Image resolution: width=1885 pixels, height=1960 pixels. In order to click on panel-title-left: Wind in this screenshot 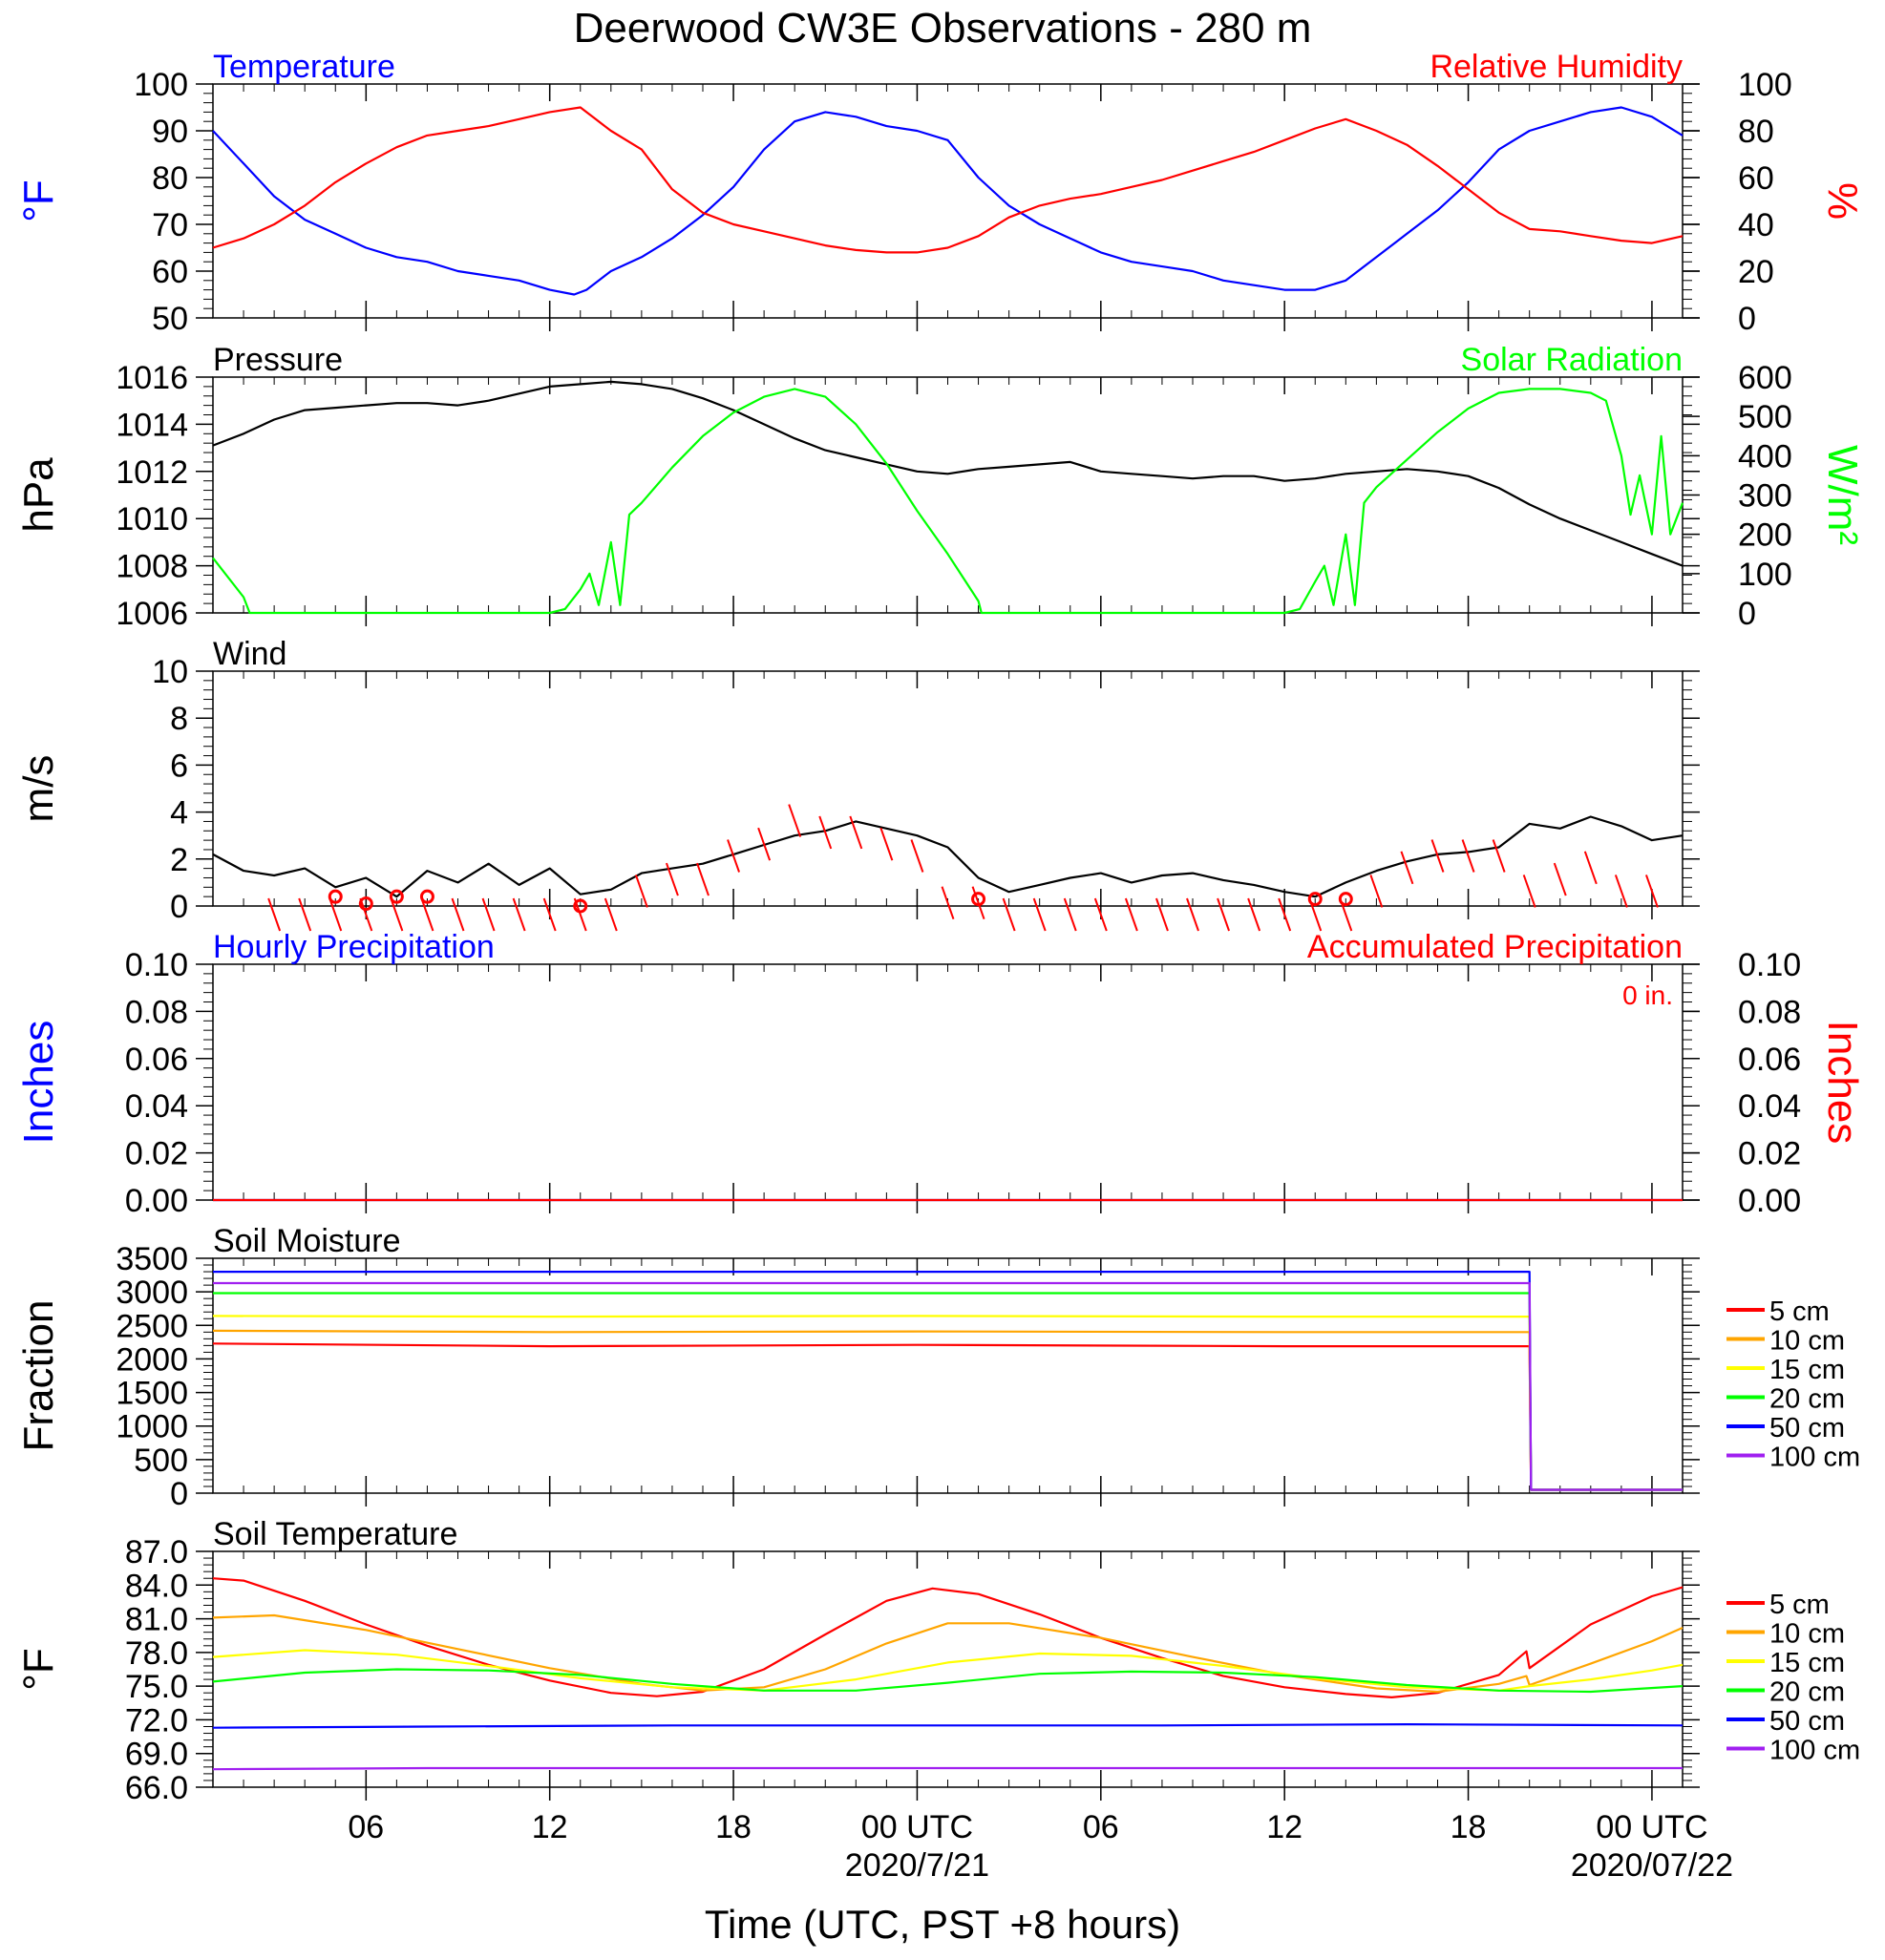, I will do `click(250, 654)`.